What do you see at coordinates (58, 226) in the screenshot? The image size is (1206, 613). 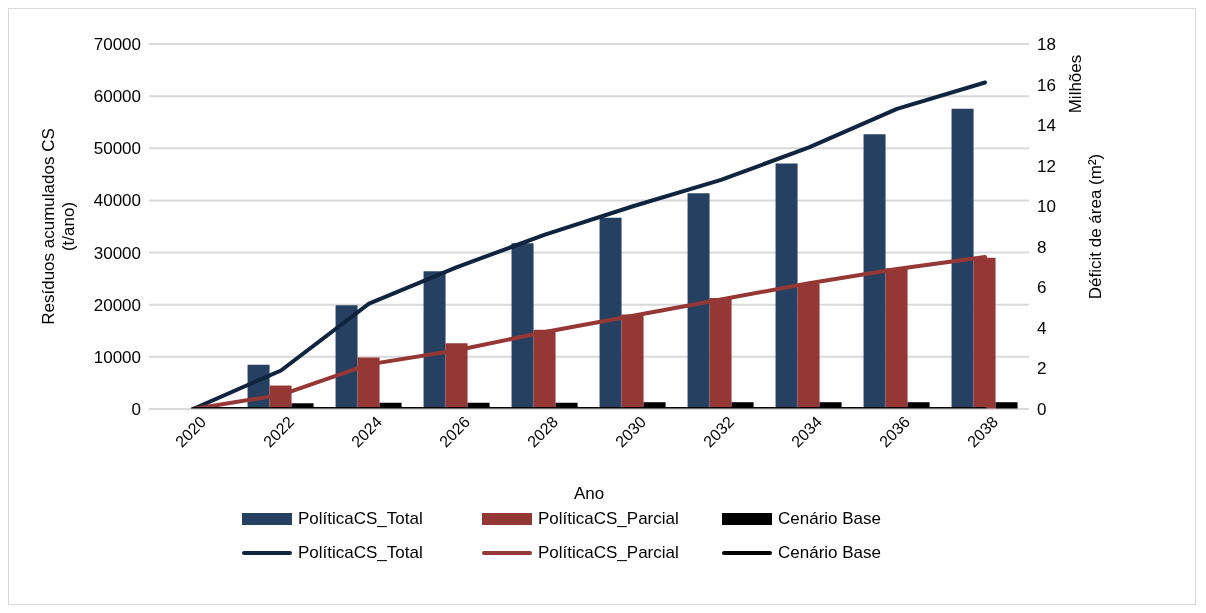 I see `y-axis-title: Resíduos acumulados CS (t/ano)` at bounding box center [58, 226].